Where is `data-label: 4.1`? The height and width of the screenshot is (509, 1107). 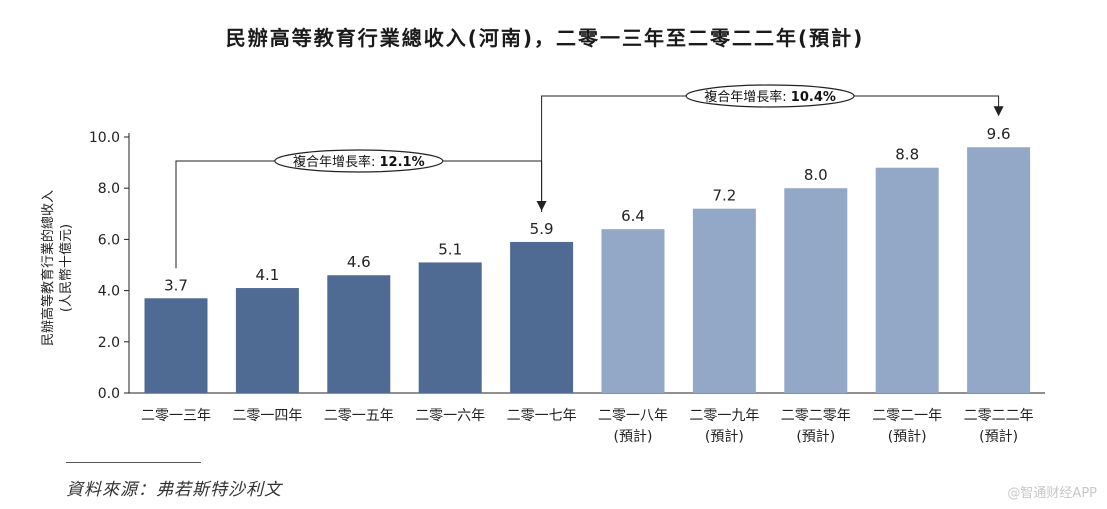
data-label: 4.1 is located at coordinates (267, 275).